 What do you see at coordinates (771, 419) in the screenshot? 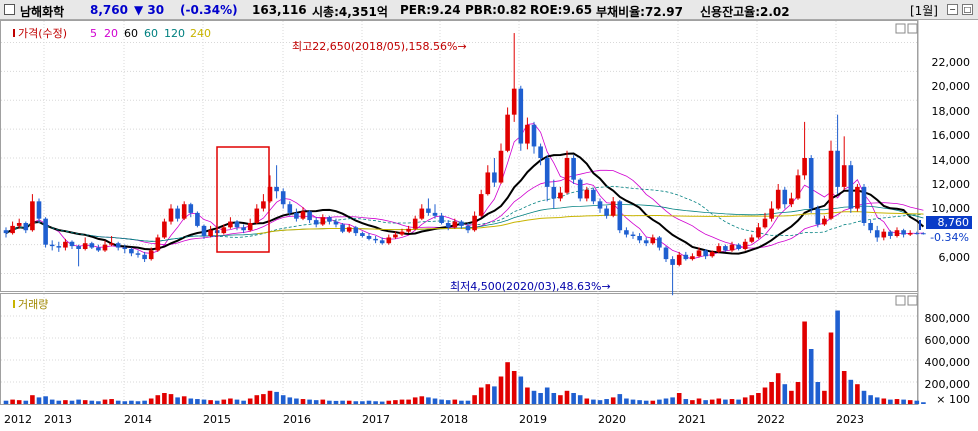
I see `xtick-2022: 2022` at bounding box center [771, 419].